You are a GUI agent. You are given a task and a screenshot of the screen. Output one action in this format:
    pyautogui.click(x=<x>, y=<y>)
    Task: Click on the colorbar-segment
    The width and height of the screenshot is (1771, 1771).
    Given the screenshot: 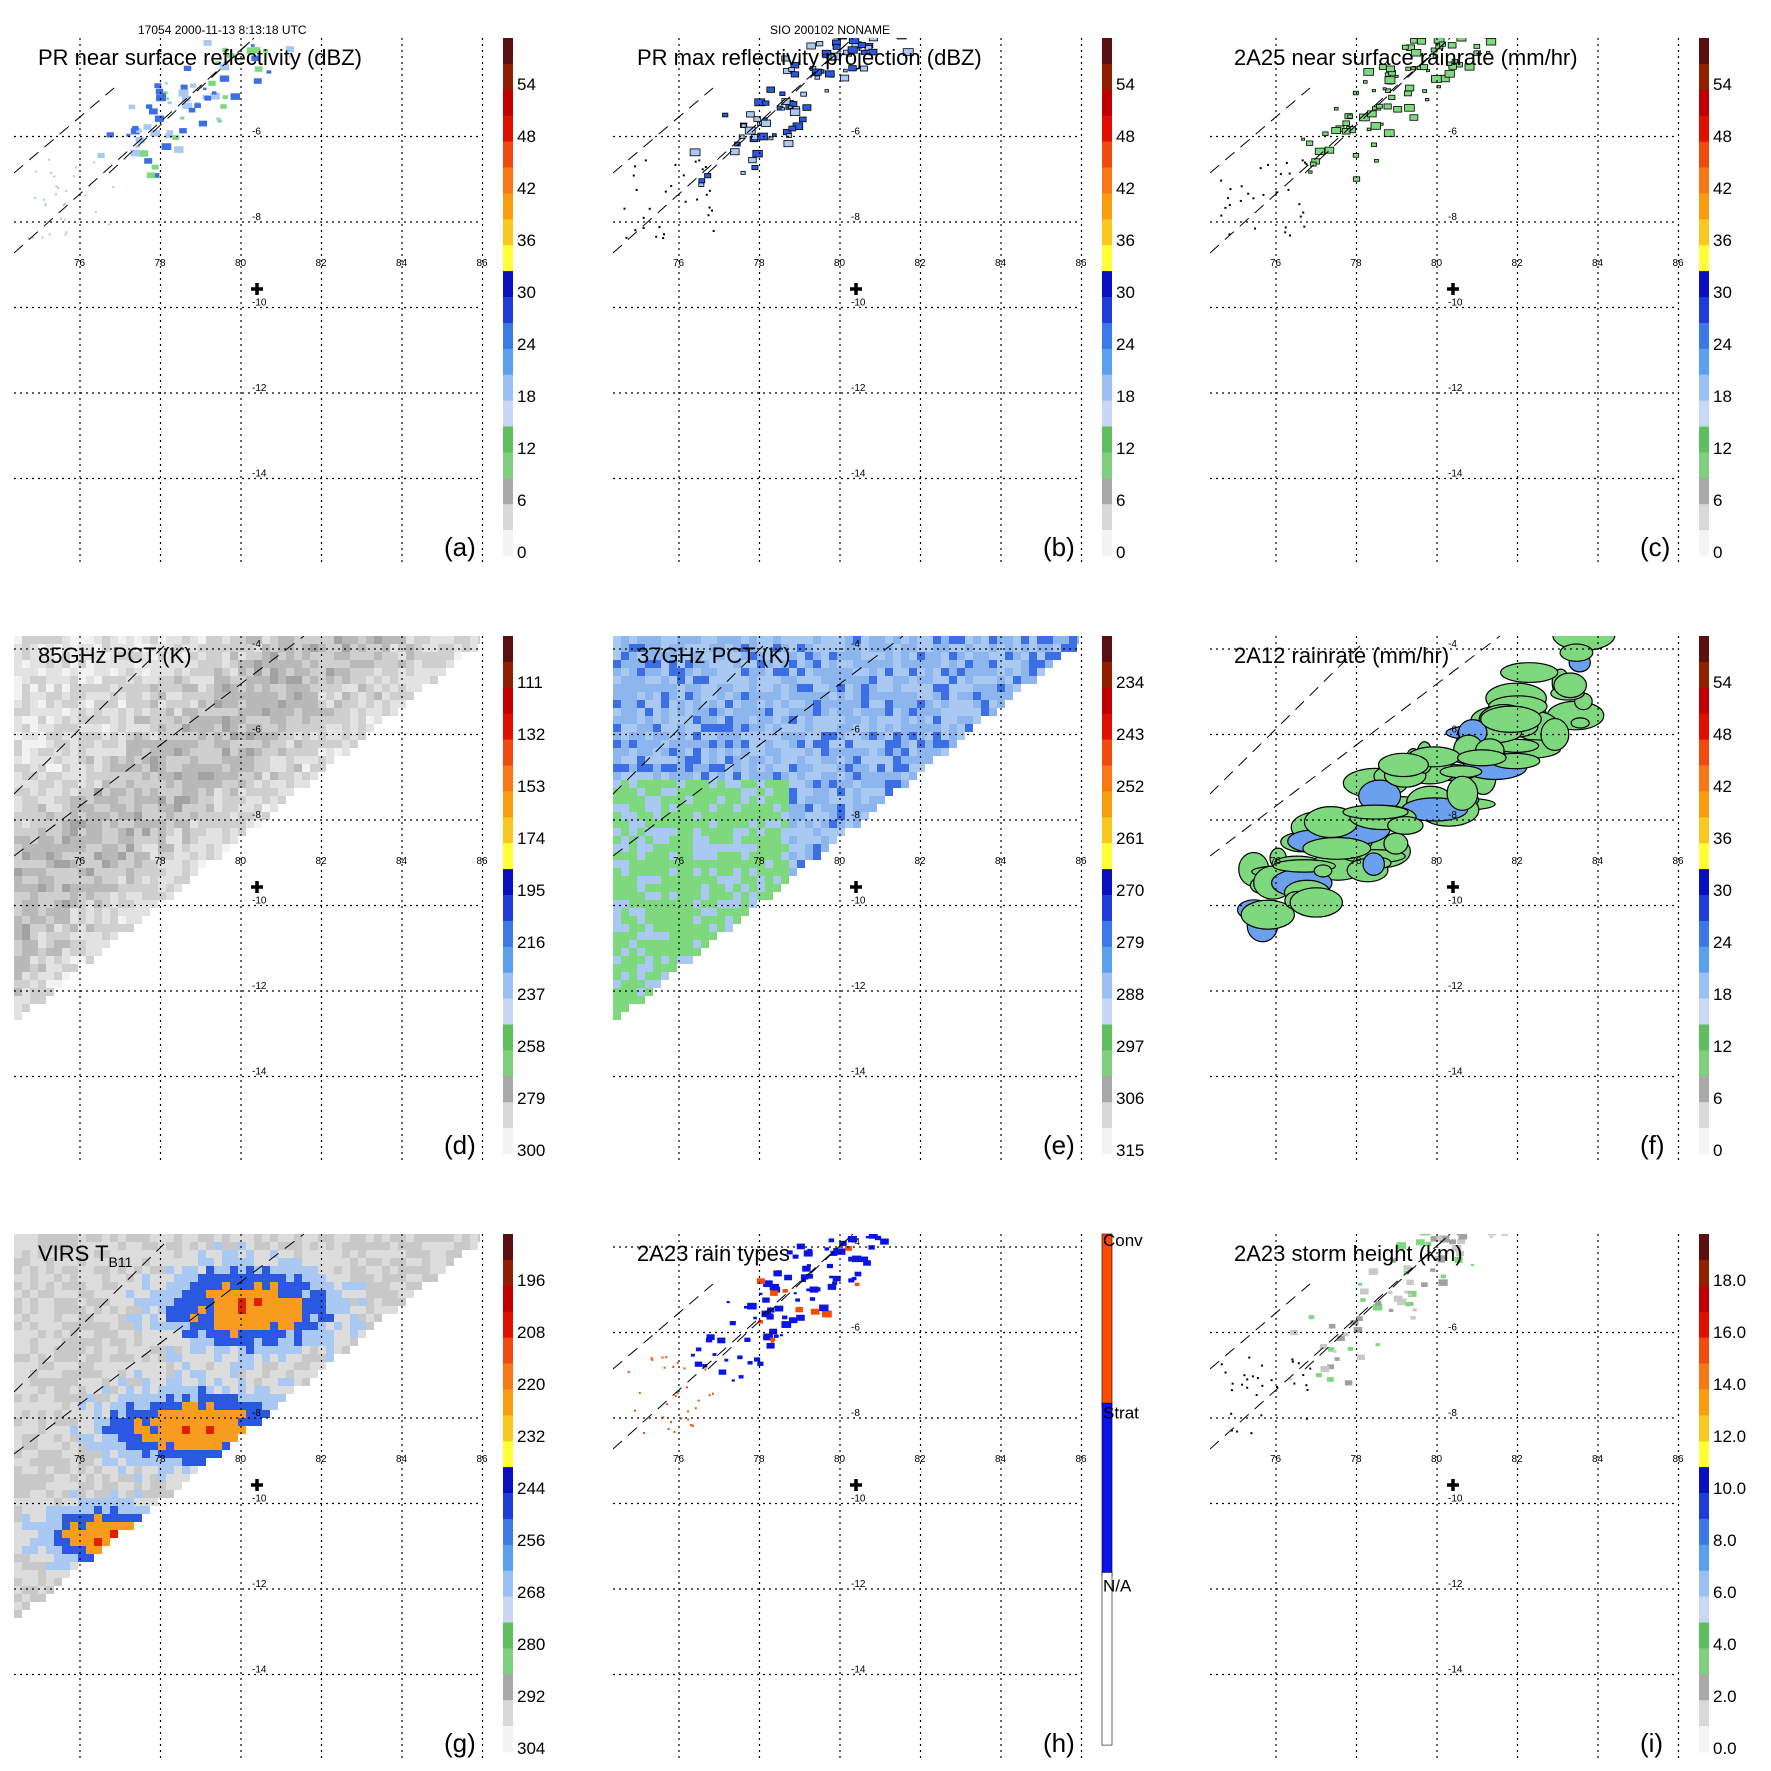 What is the action you would take?
    pyautogui.click(x=1107, y=727)
    